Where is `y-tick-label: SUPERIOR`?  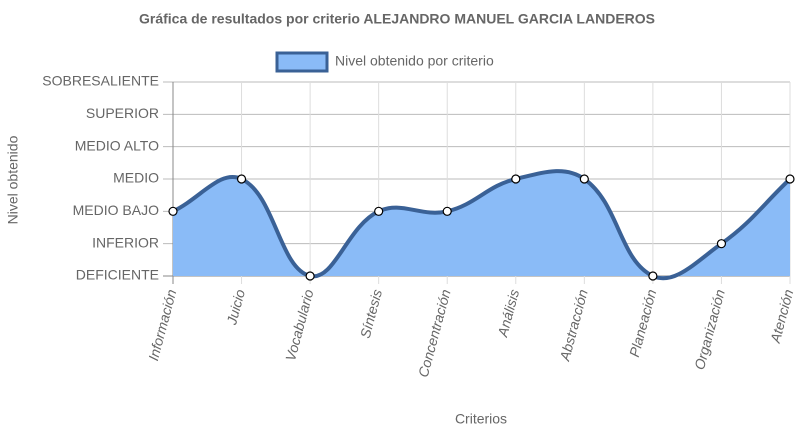
y-tick-label: SUPERIOR is located at coordinates (122, 113).